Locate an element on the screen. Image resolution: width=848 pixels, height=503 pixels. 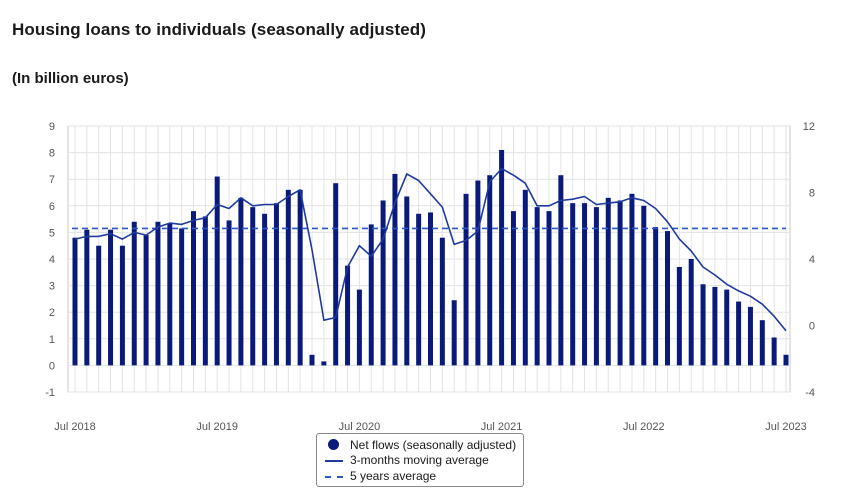
y-axis-left: -1 0 1 2 3 4 5 6 7 8 9 is located at coordinates (50, 260).